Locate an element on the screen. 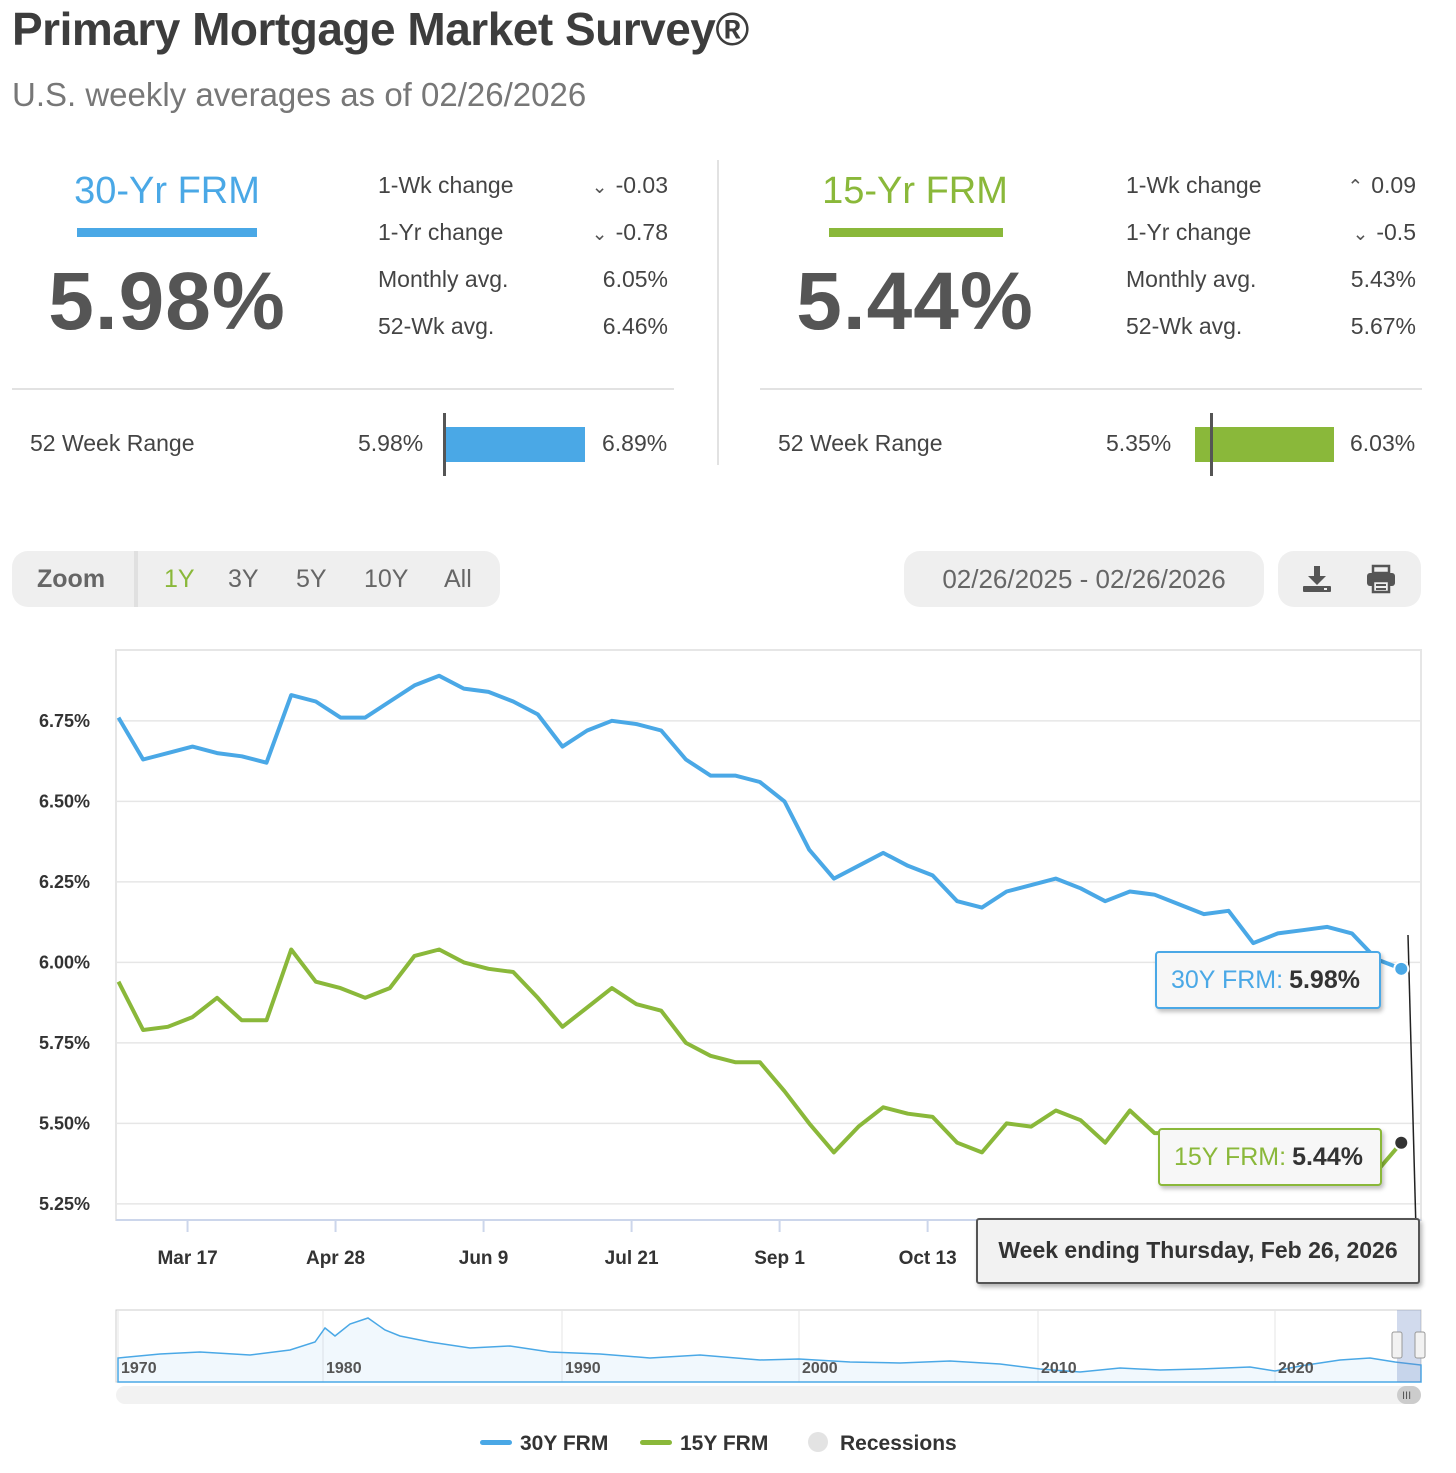 The height and width of the screenshot is (1473, 1456). stat-value: ⌄ -0.78 is located at coordinates (629, 232).